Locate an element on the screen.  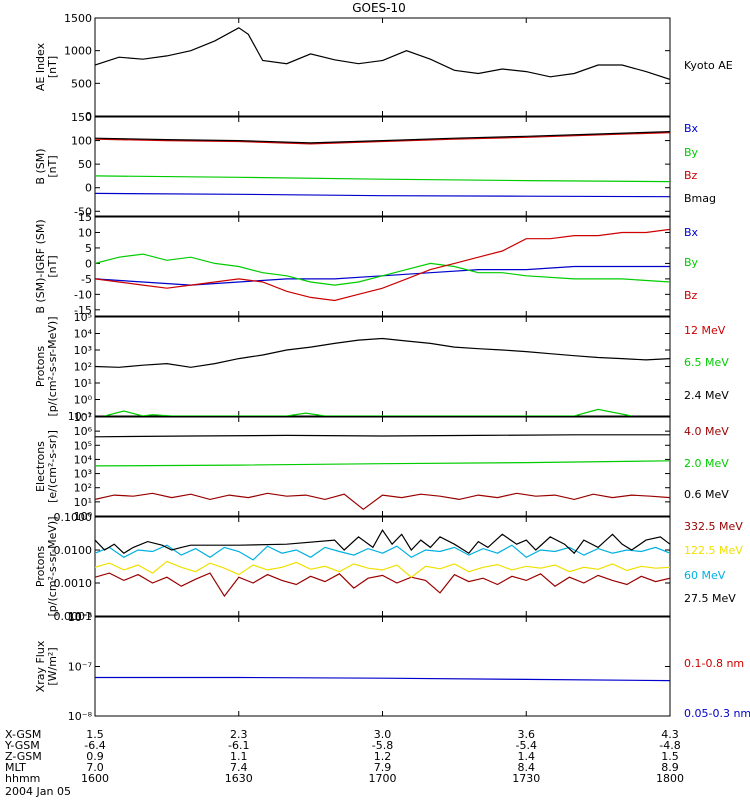
panel-1: 0 500 1000 1500 AE Index [nT] Kyoto AE is located at coordinates (383, 67).